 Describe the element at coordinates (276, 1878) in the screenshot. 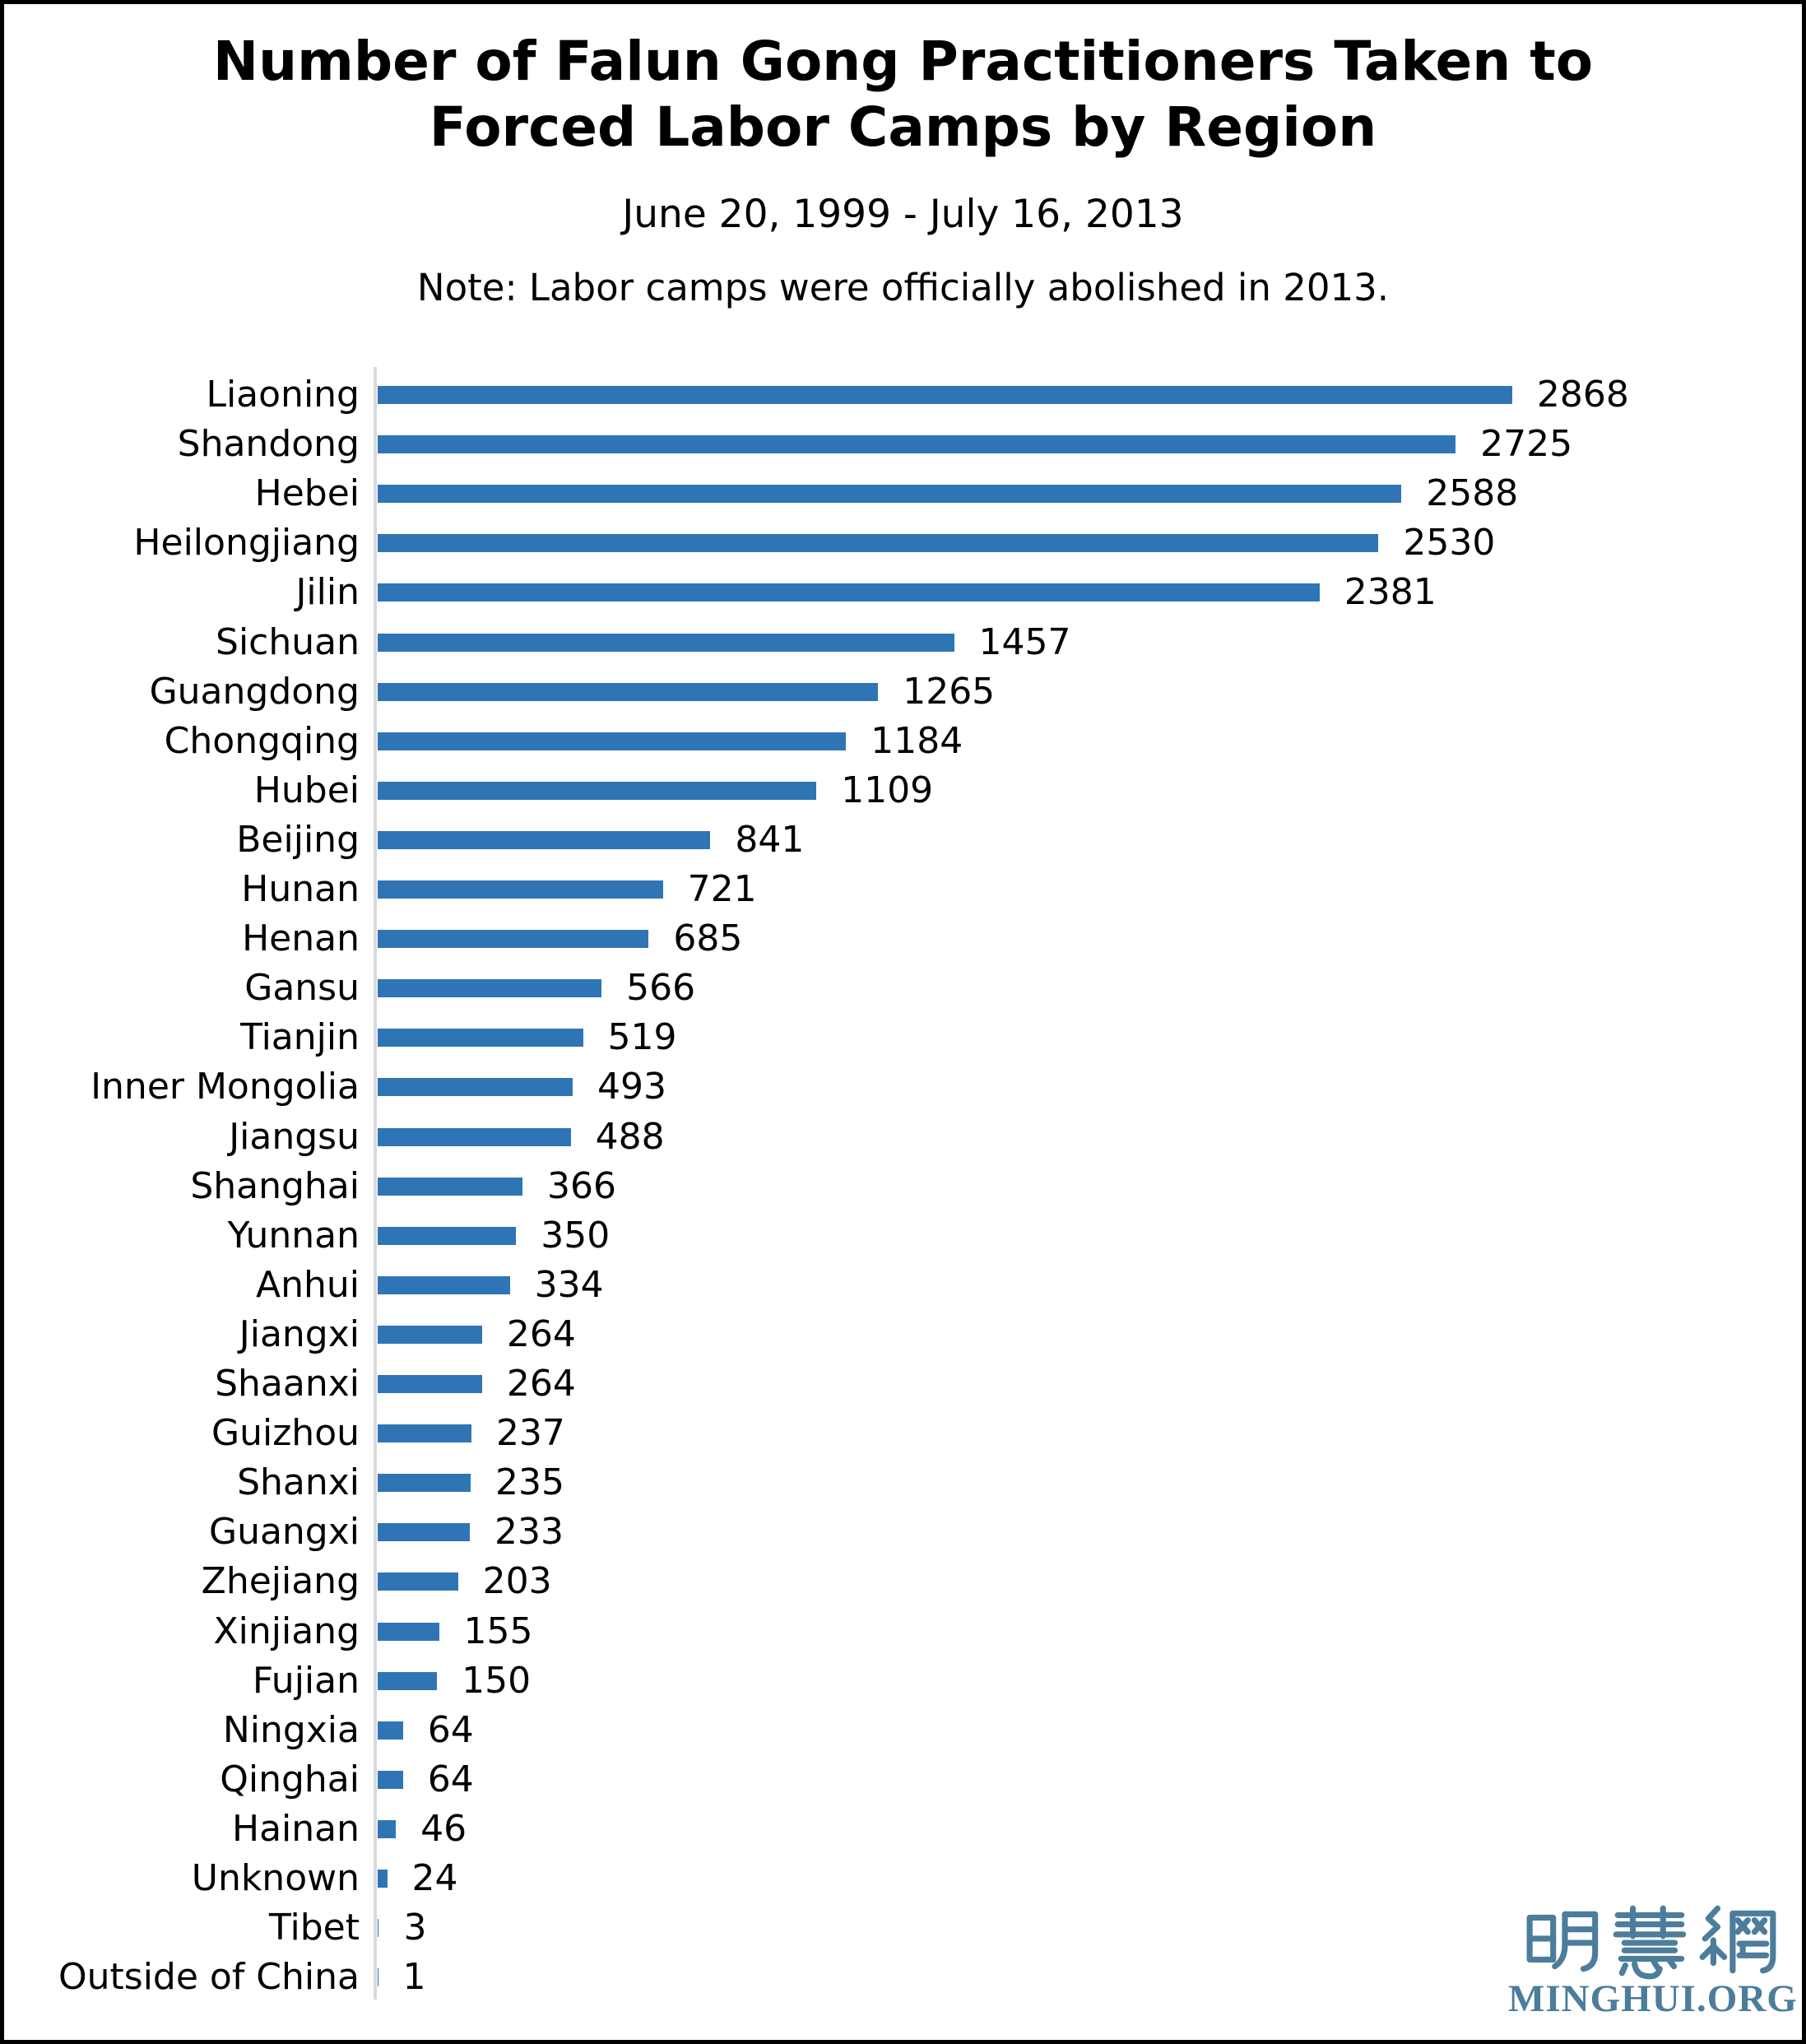

I see `category-label: Unknown` at that location.